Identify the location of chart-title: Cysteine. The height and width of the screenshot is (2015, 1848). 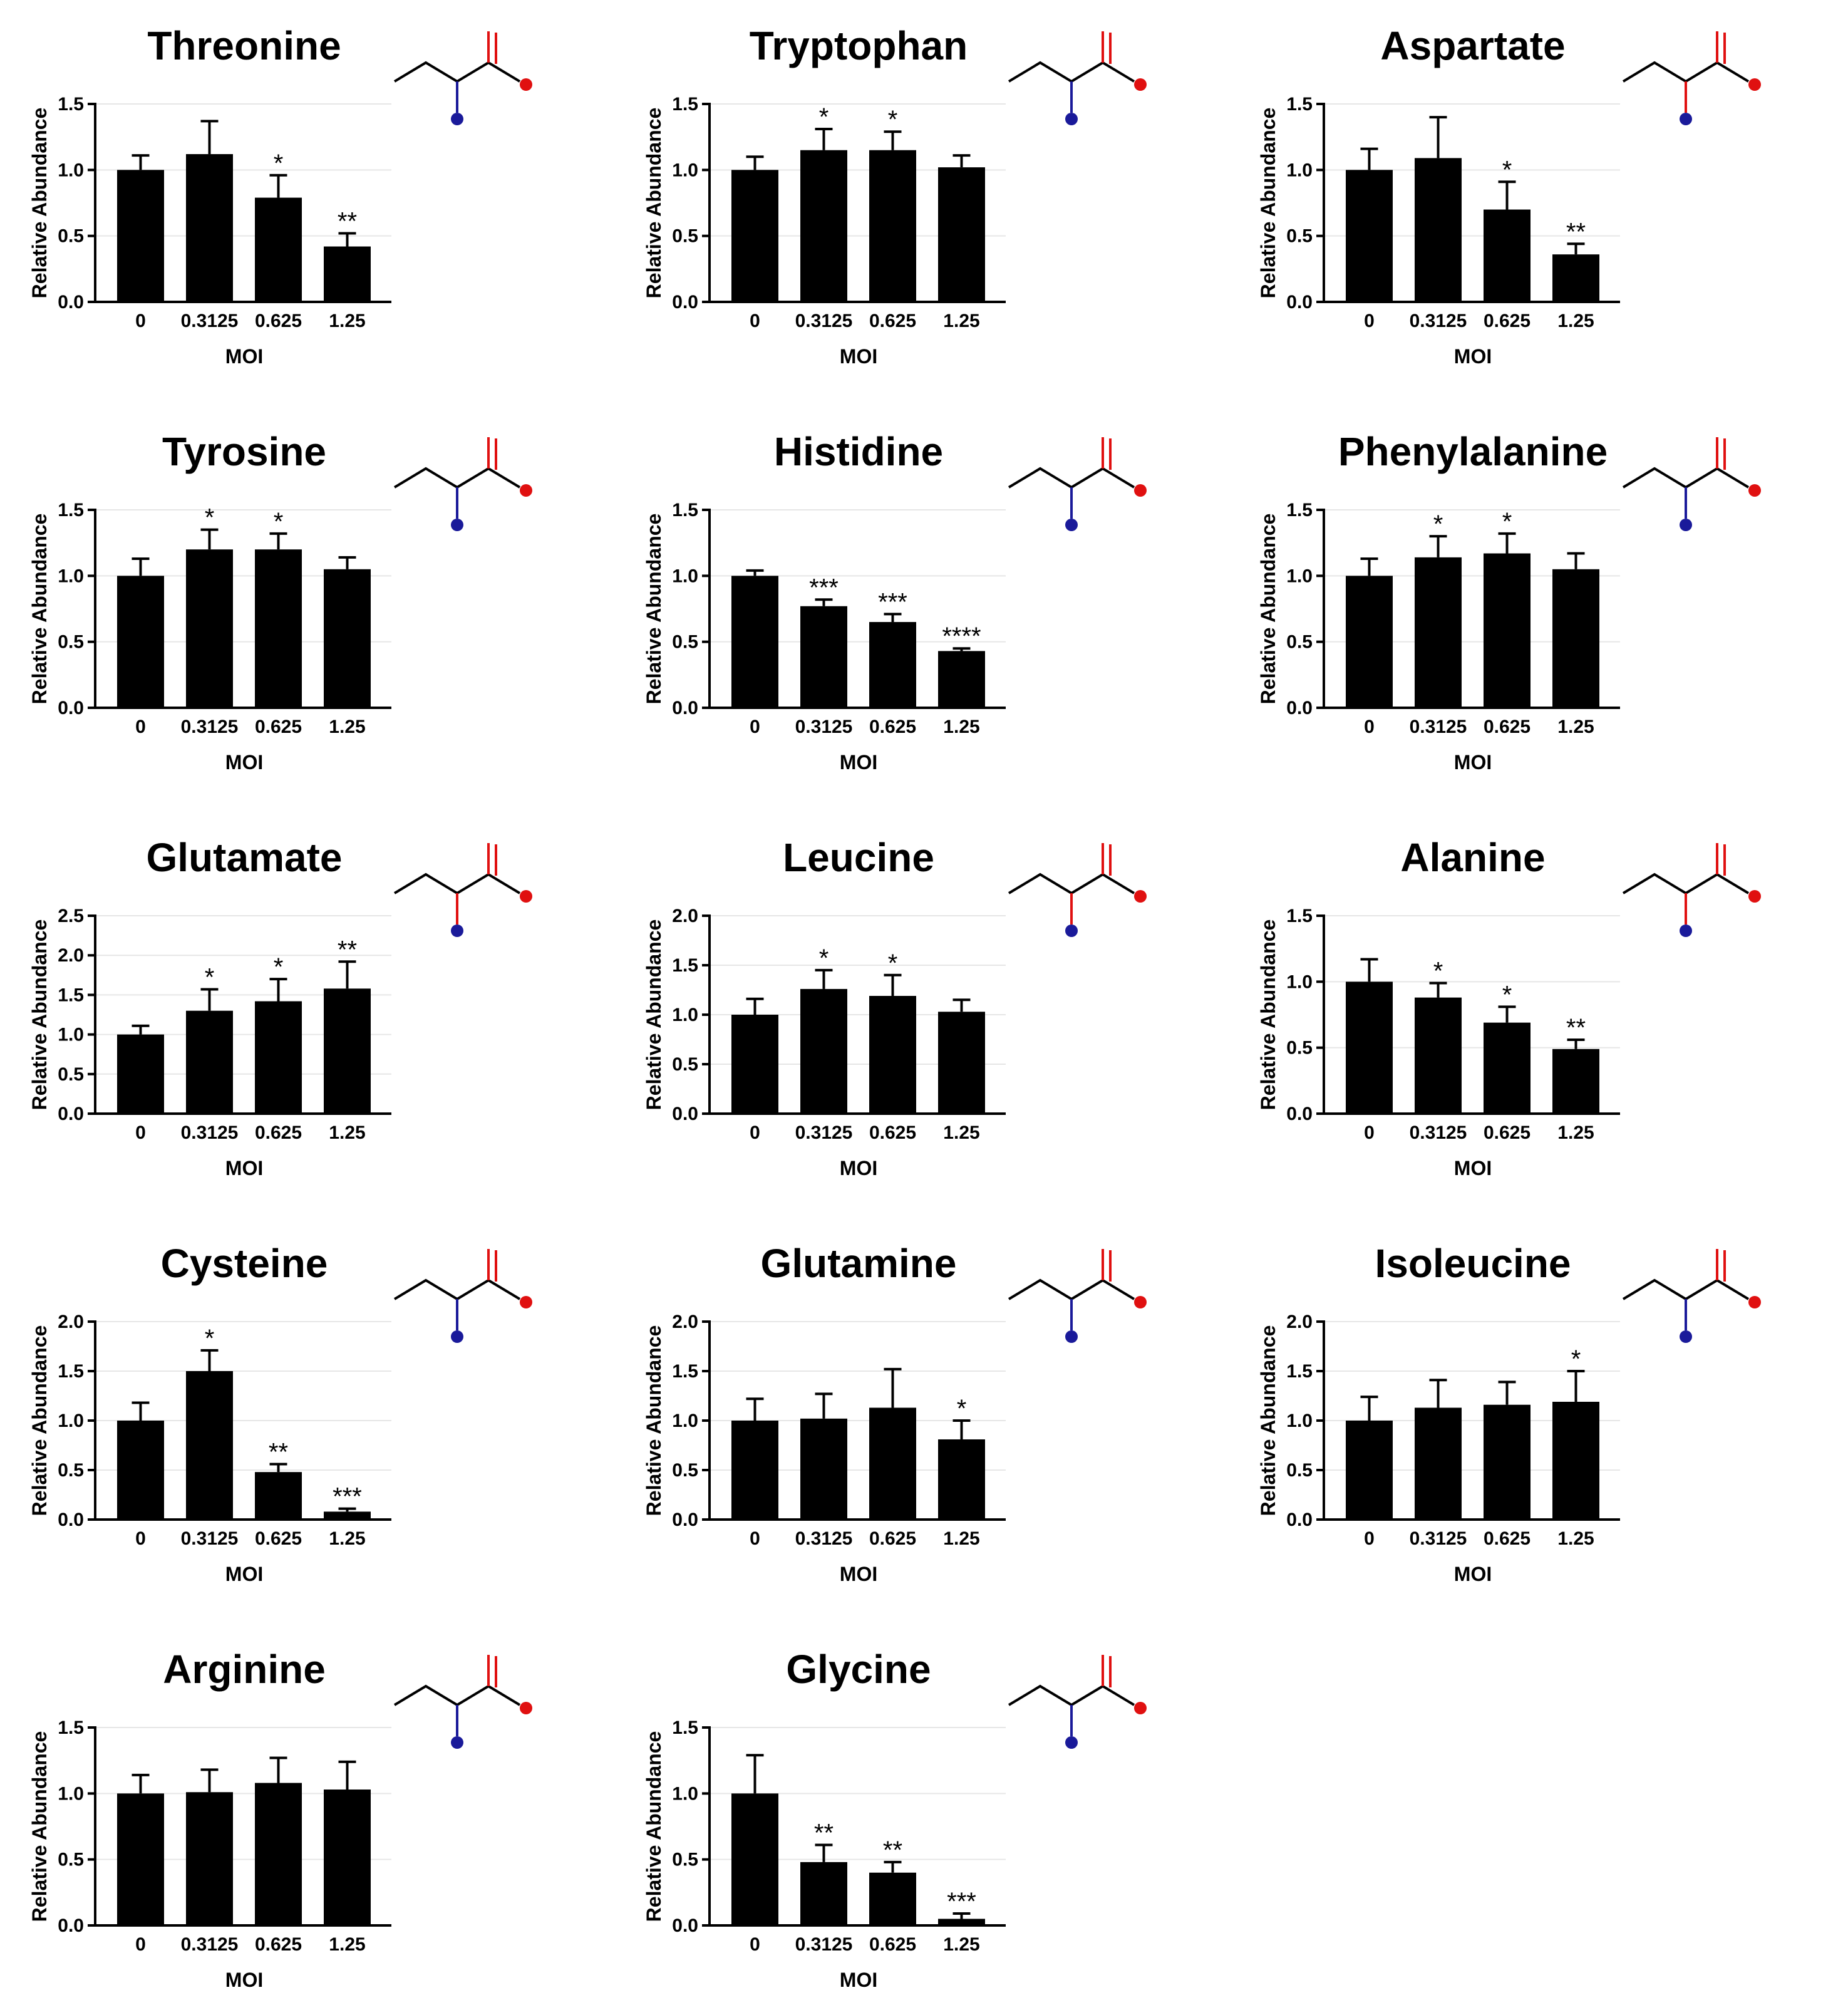
(244, 1263).